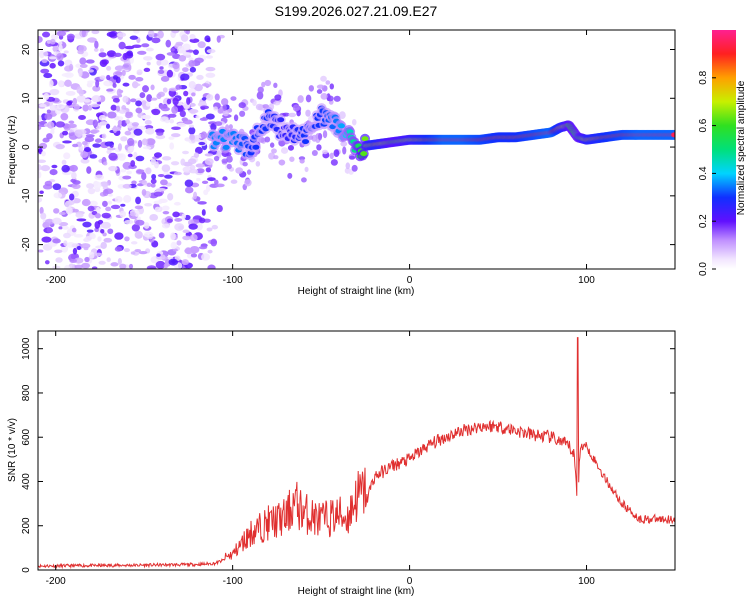 The height and width of the screenshot is (600, 750). Describe the element at coordinates (703, 77) in the screenshot. I see `colorbar-tick-label: 0.8` at that location.